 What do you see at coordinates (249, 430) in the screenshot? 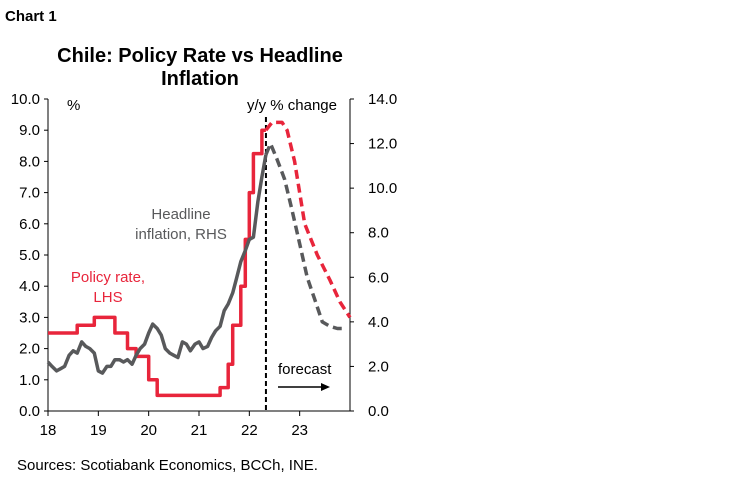
I see `x-tick-label: 22` at bounding box center [249, 430].